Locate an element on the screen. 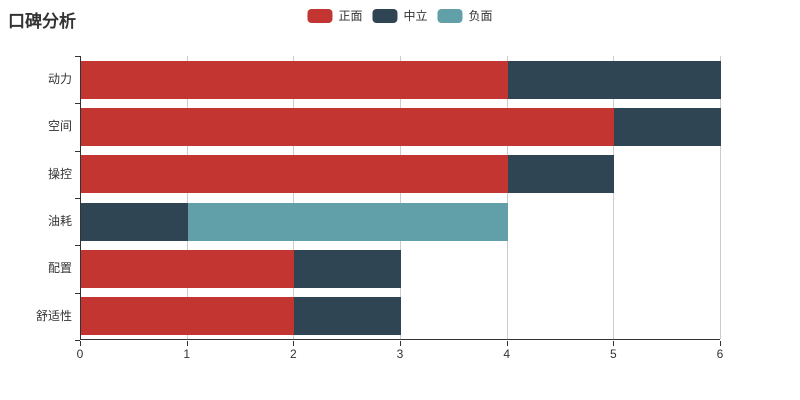  bar-segment-操控-正面 is located at coordinates (294, 174).